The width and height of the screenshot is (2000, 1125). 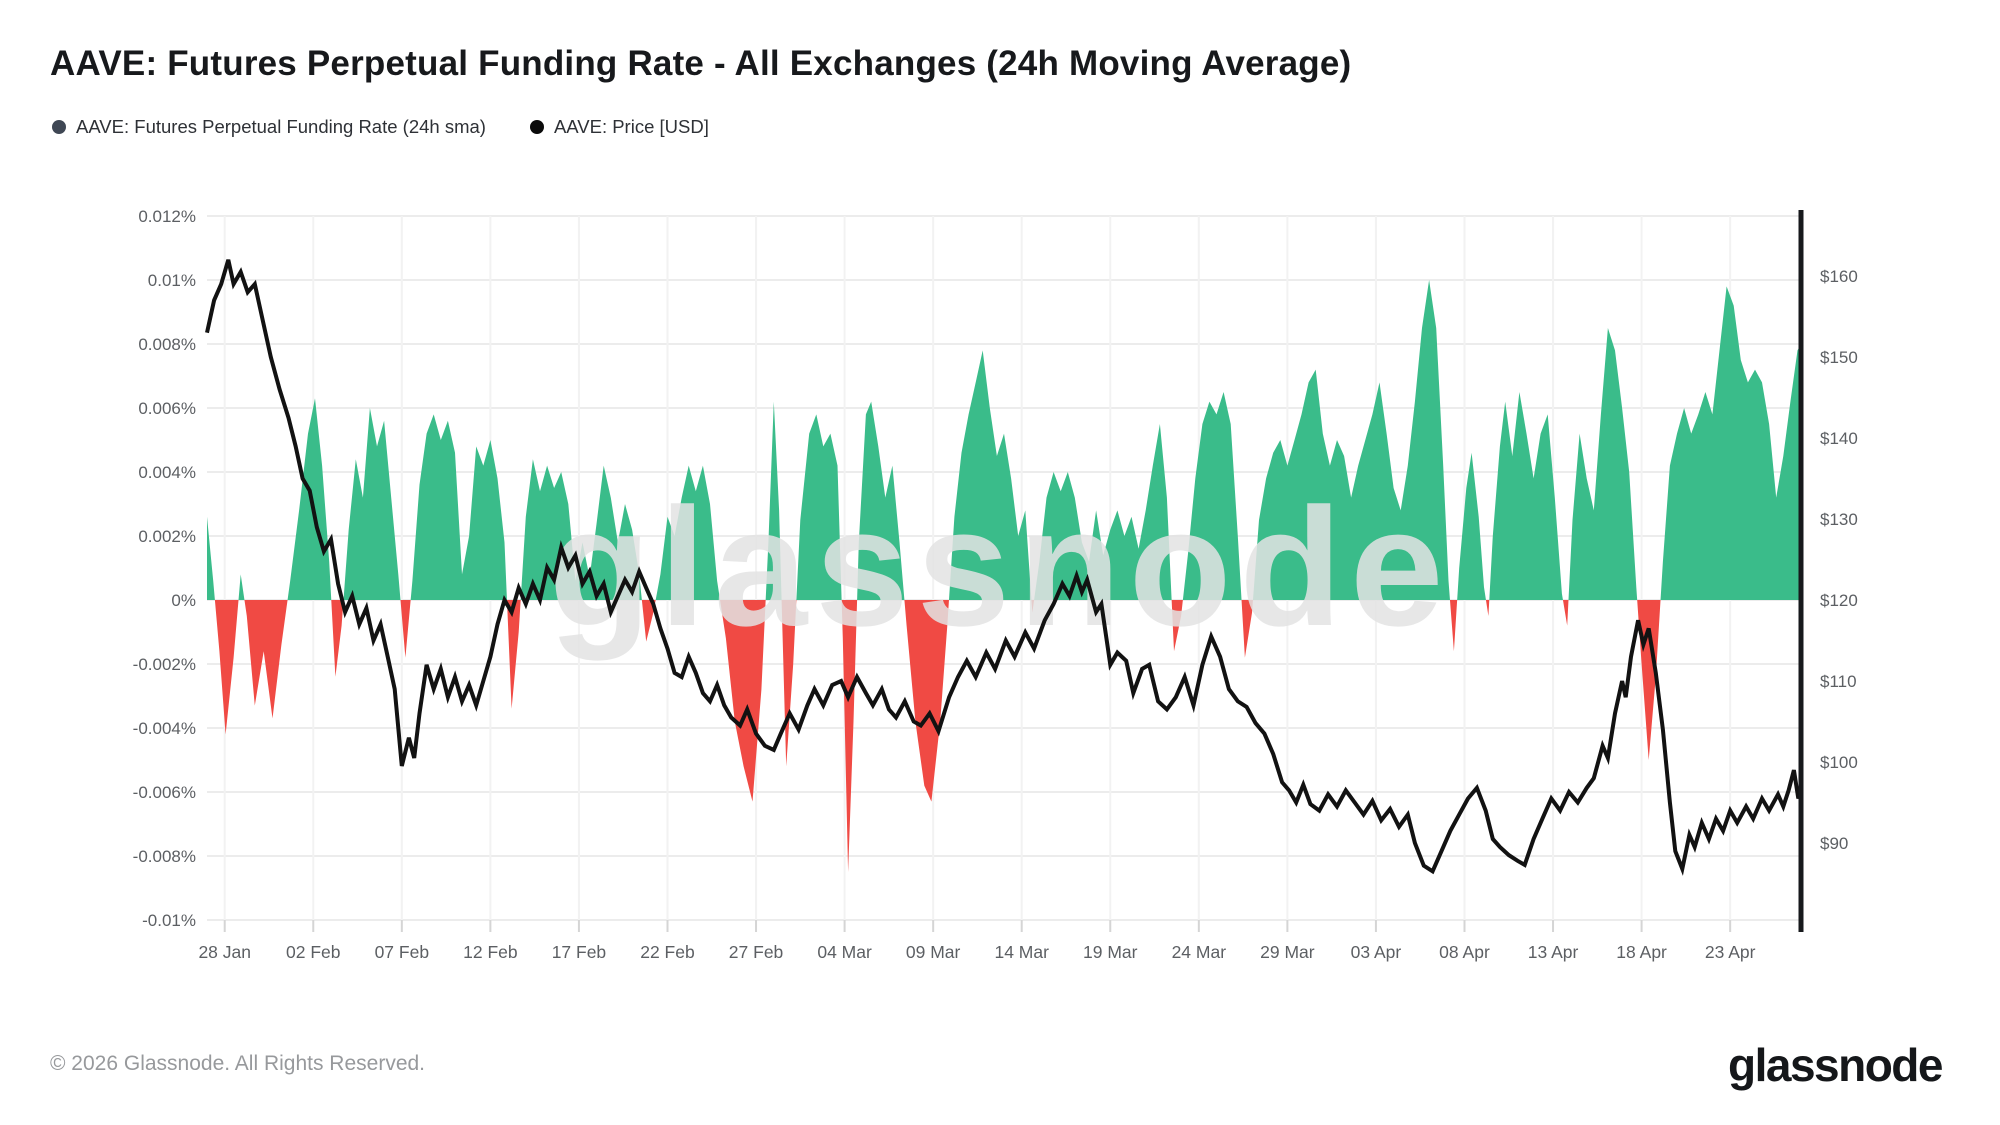 I want to click on x-axis-tick-label: 09 Mar, so click(x=933, y=952).